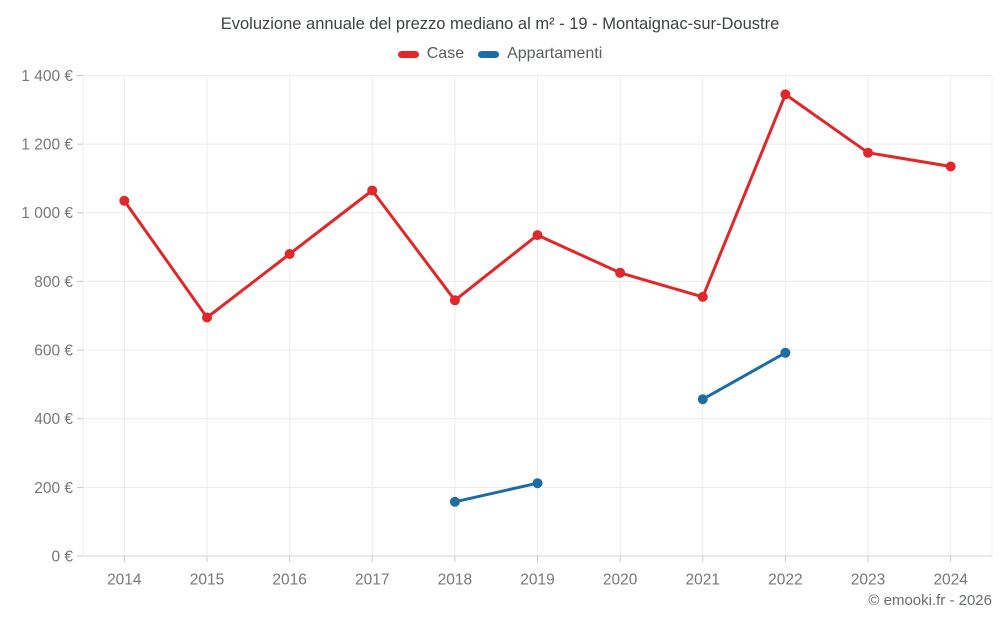  Describe the element at coordinates (372, 579) in the screenshot. I see `x-tick-label: 2017` at that location.